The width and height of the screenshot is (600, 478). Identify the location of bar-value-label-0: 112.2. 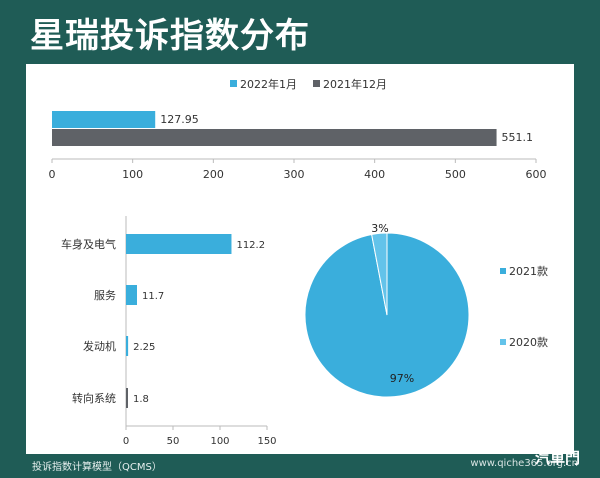
(250, 245).